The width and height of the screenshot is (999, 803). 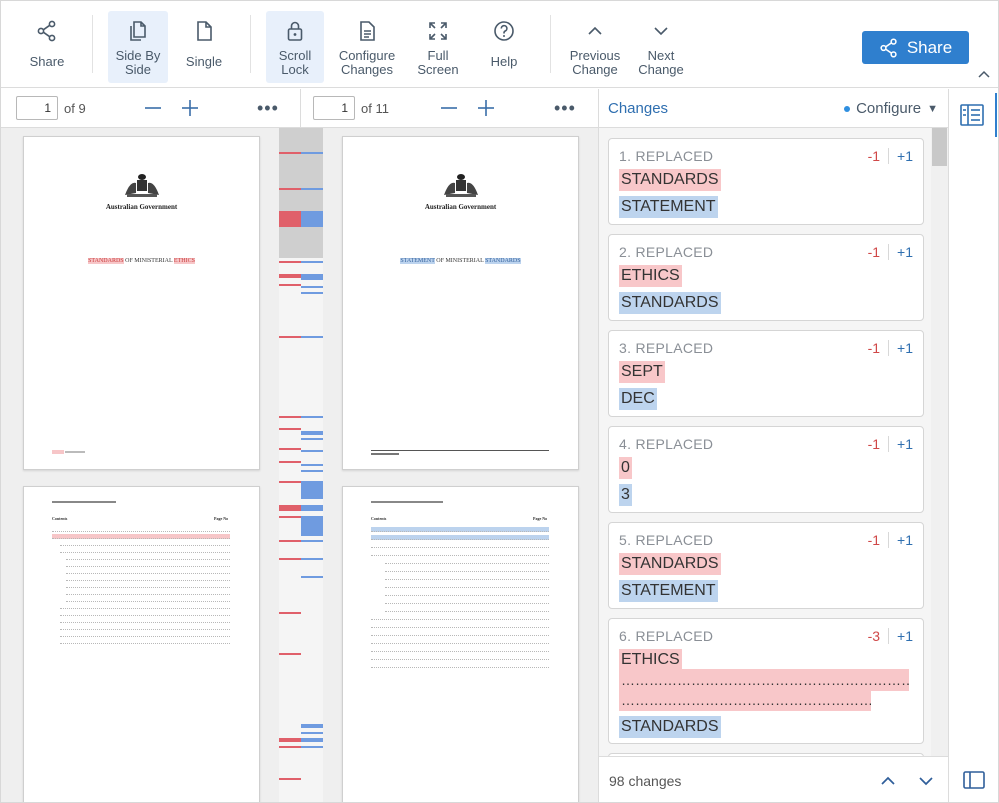 I want to click on left-document-header: 1 of 9 •••, so click(x=151, y=108).